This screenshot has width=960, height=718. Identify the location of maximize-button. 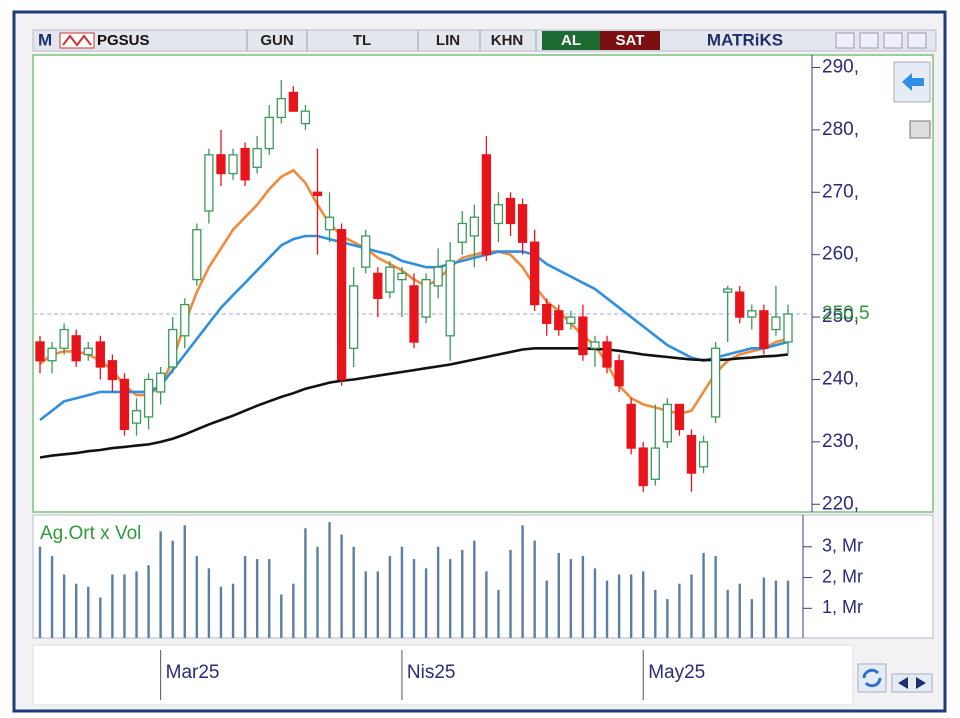
(893, 40).